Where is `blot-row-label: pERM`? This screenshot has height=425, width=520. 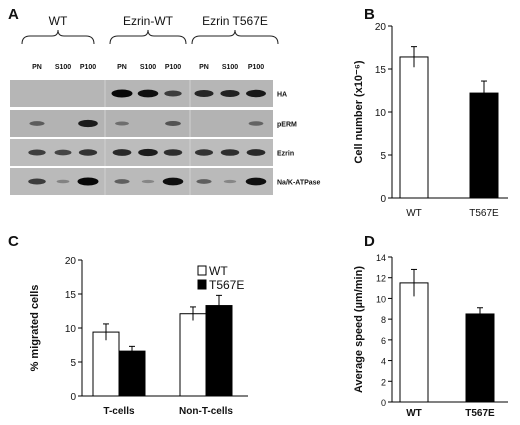
blot-row-label: pERM is located at coordinates (287, 125).